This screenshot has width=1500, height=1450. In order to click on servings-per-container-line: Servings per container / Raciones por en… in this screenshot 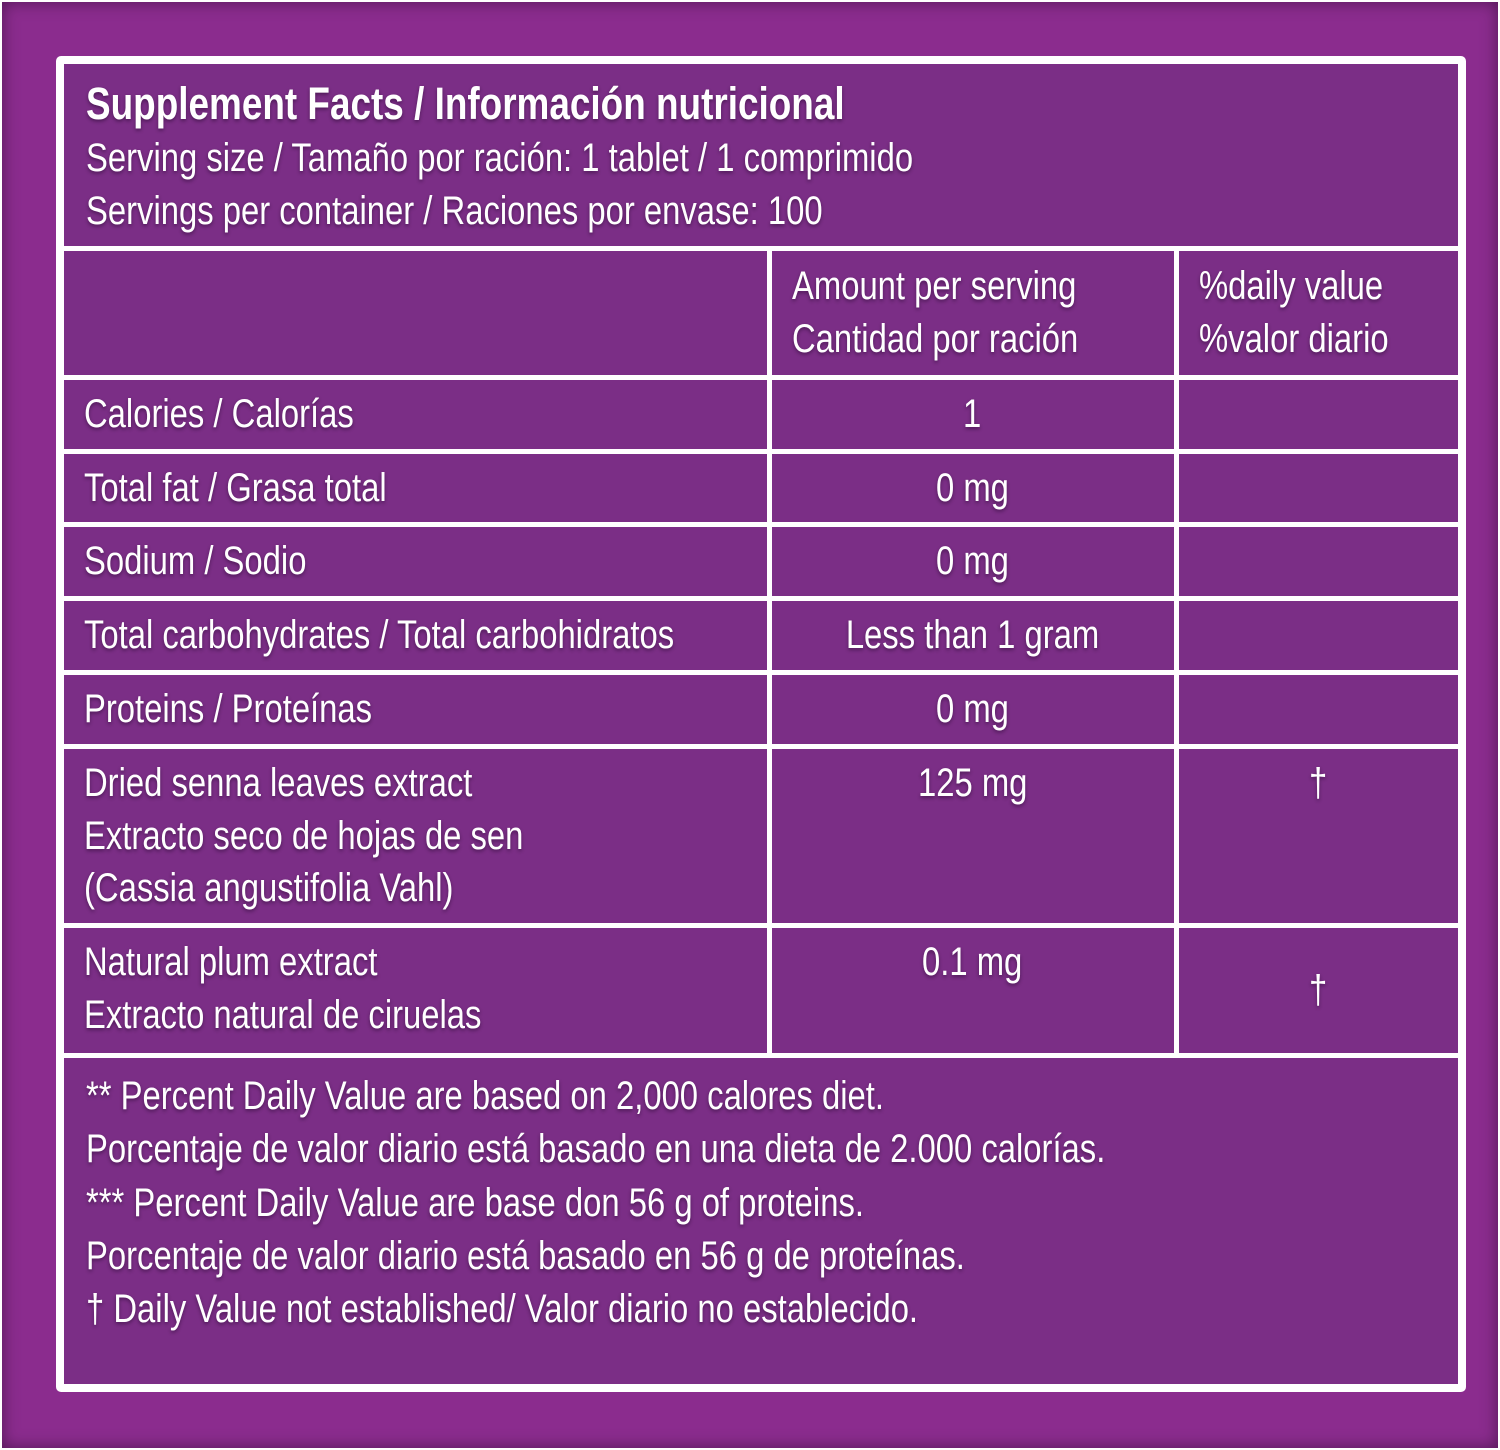, I will do `click(454, 211)`.